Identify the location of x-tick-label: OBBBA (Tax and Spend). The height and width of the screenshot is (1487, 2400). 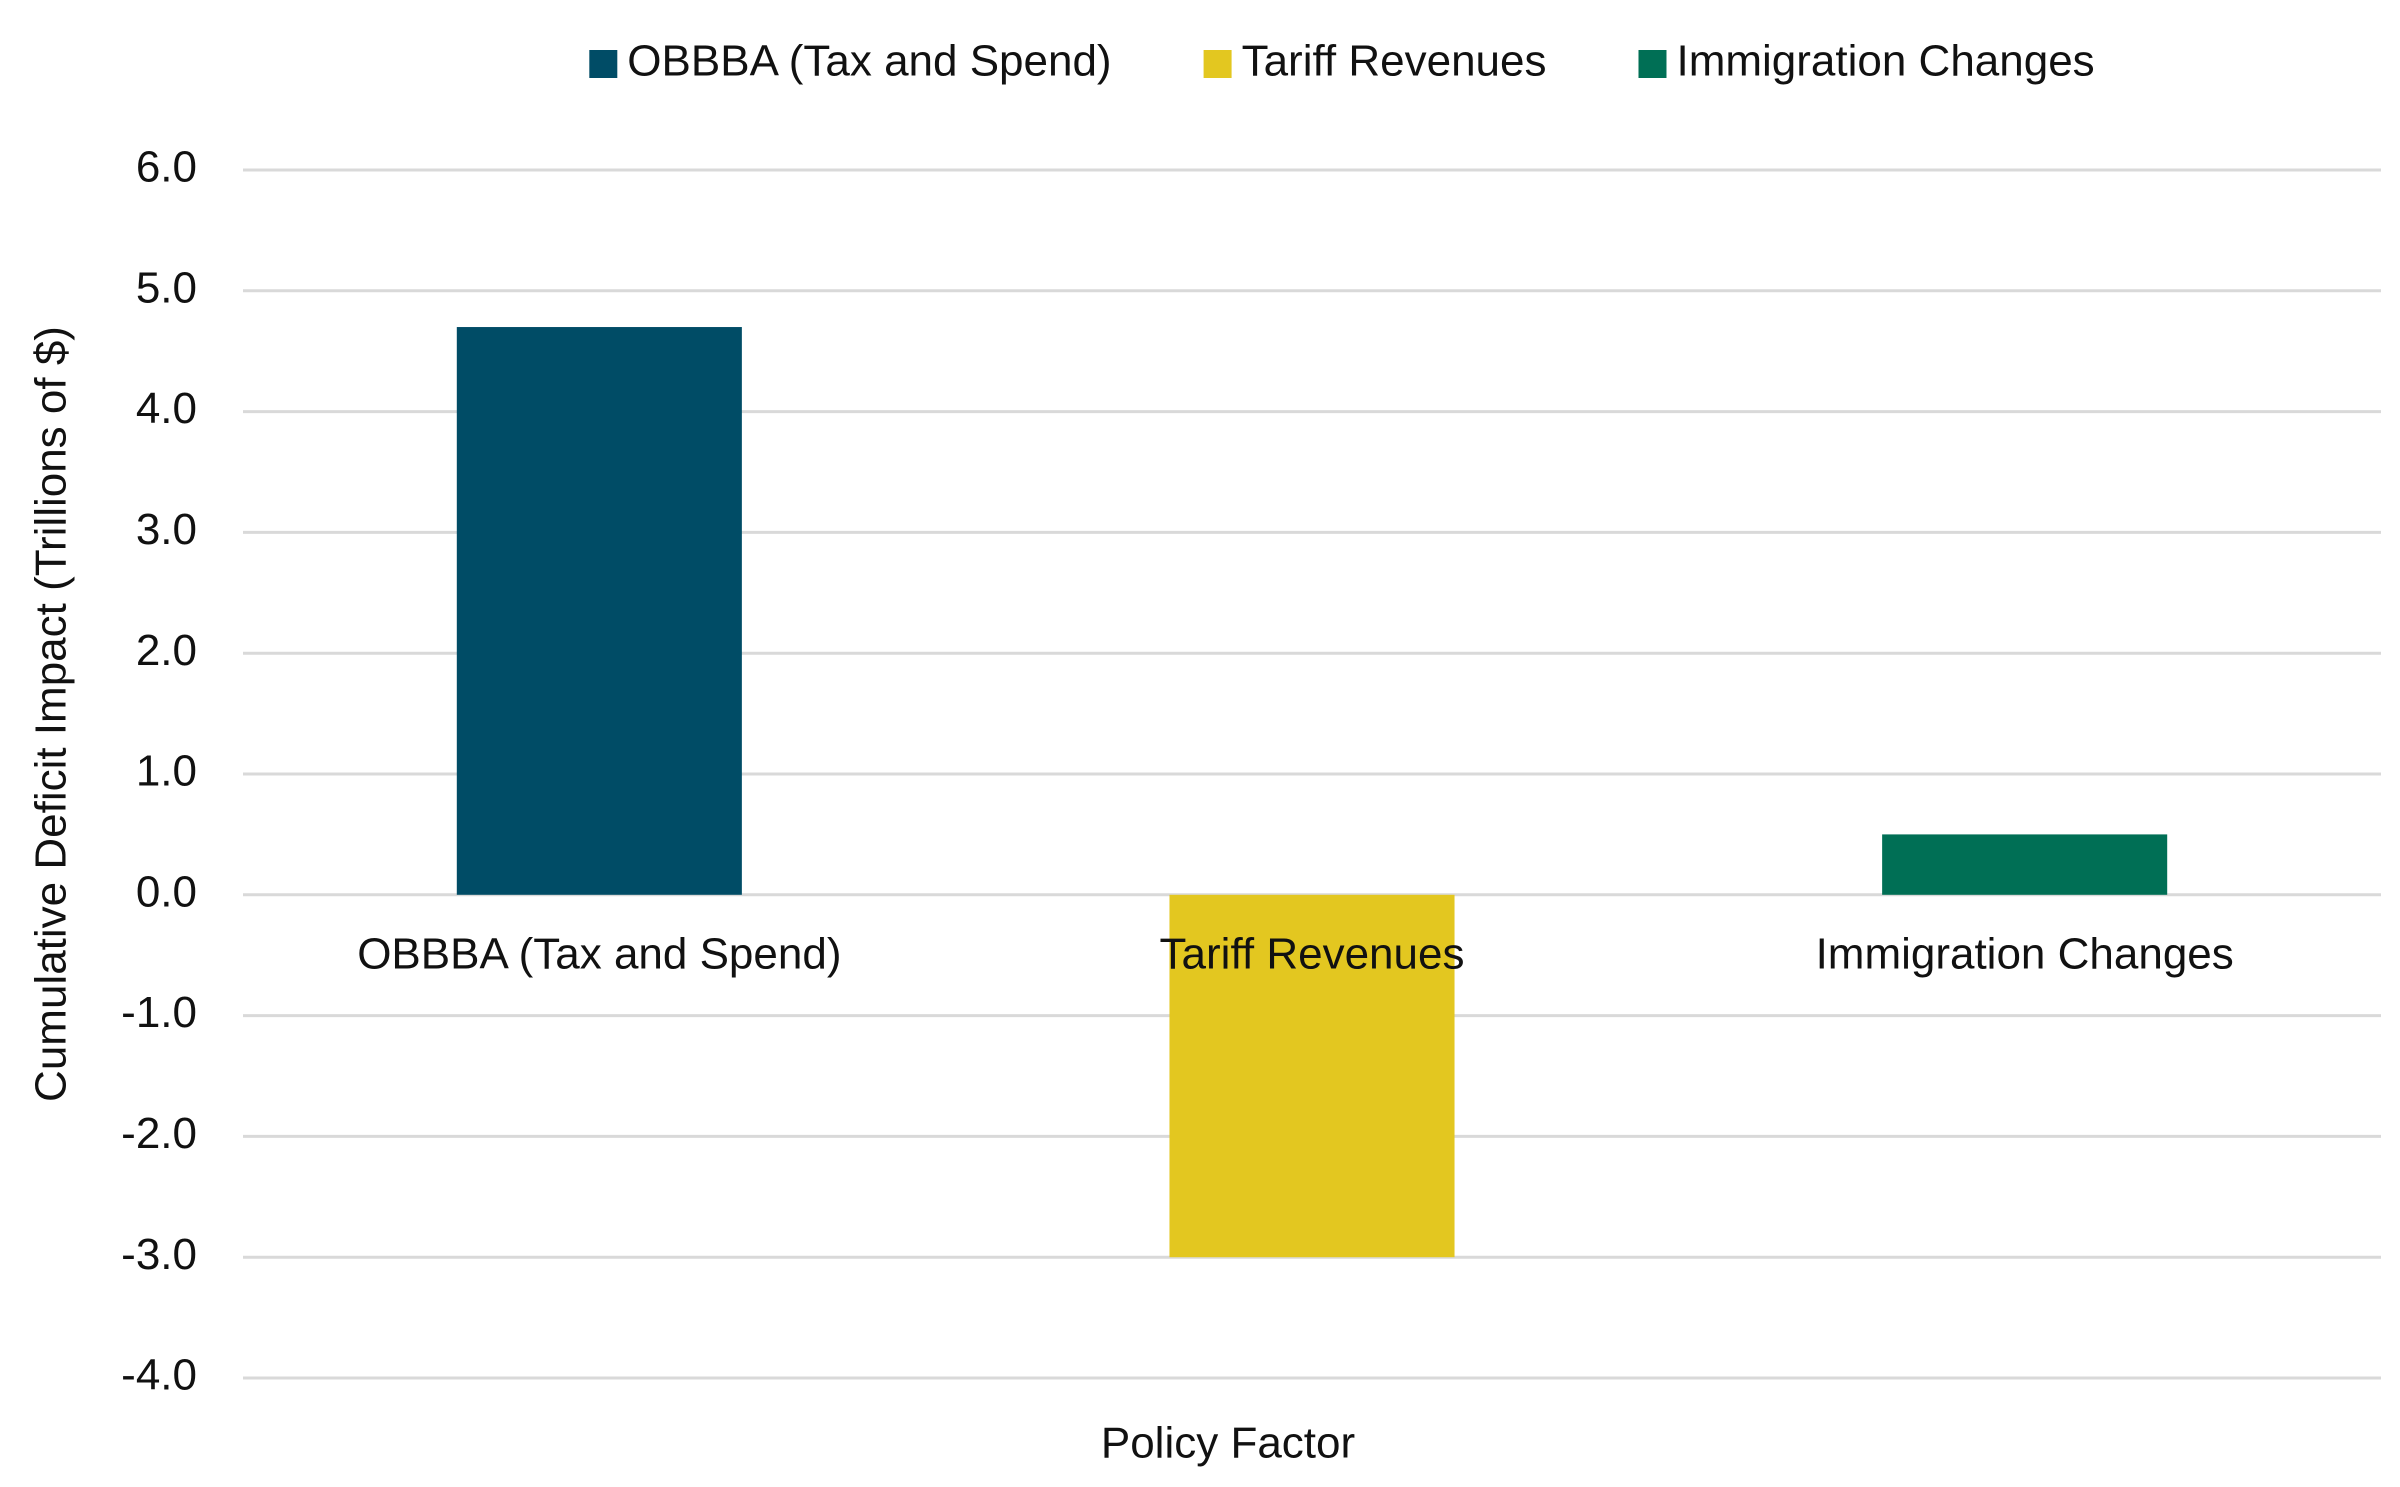
(599, 953).